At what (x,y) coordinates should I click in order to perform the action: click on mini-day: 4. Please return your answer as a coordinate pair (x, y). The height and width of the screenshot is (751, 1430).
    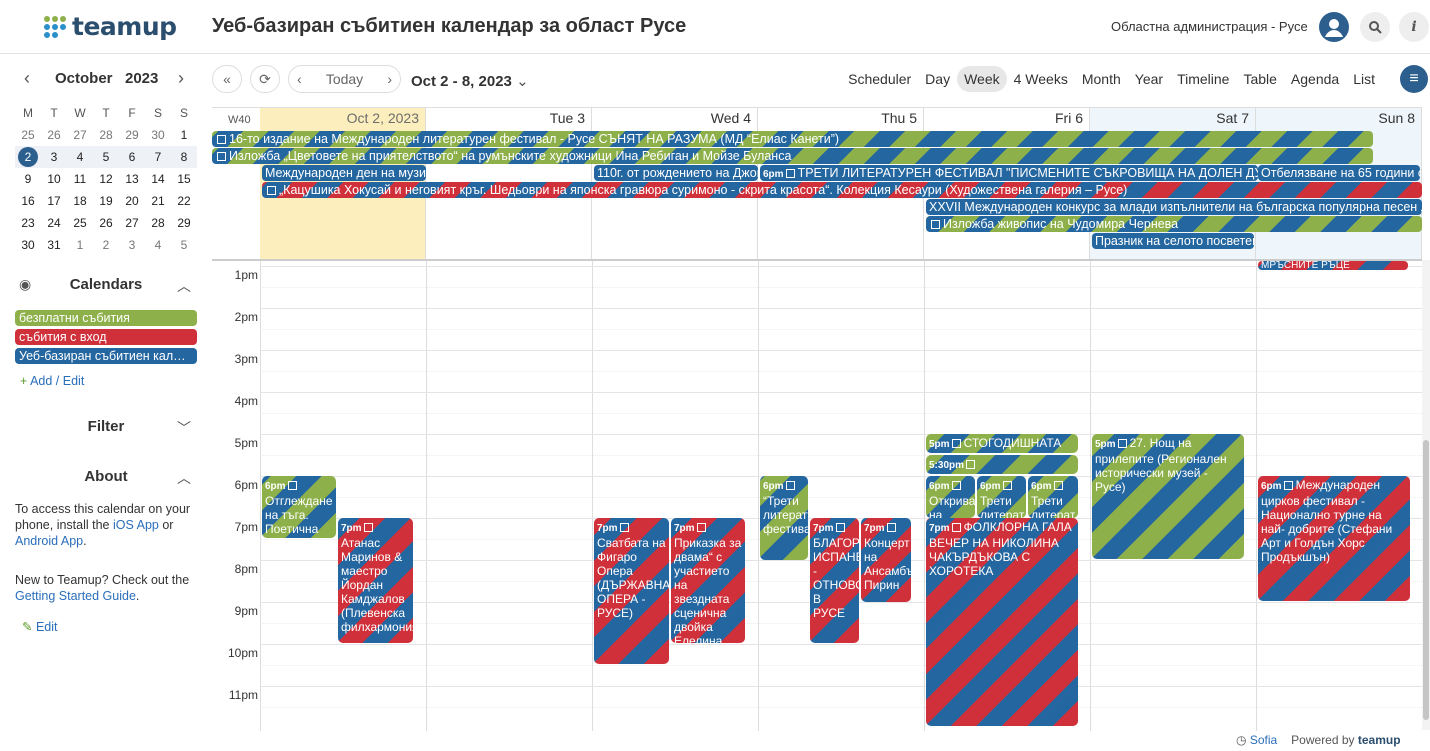
    Looking at the image, I should click on (80, 157).